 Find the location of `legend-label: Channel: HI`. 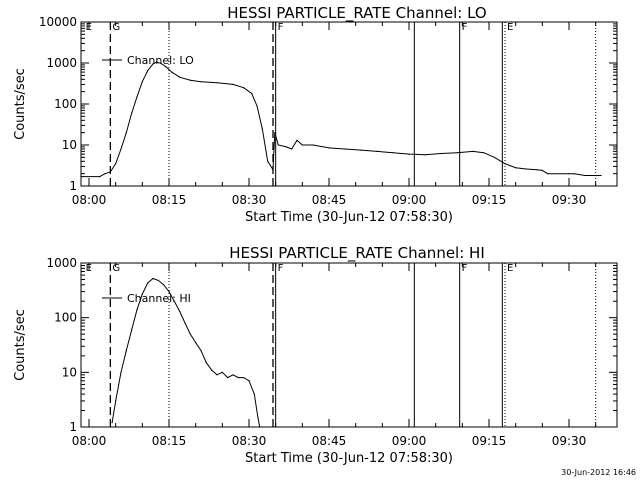

legend-label: Channel: HI is located at coordinates (159, 298).